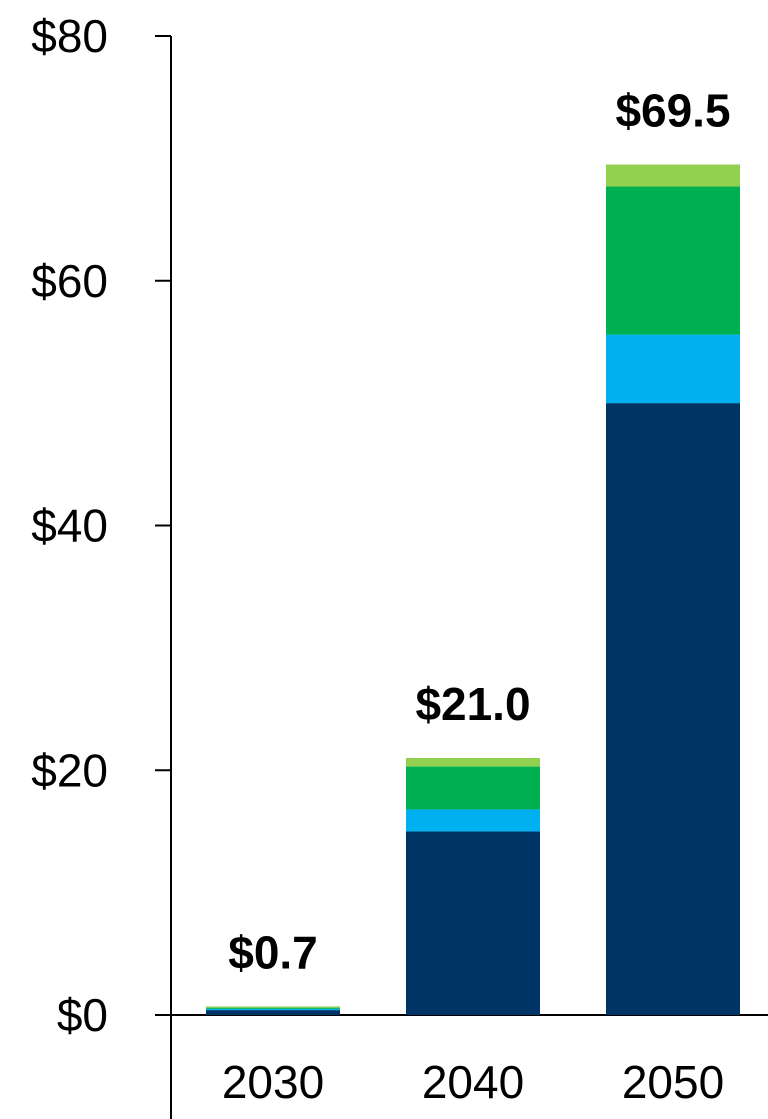  What do you see at coordinates (69, 281) in the screenshot?
I see `y-tick-label: $60` at bounding box center [69, 281].